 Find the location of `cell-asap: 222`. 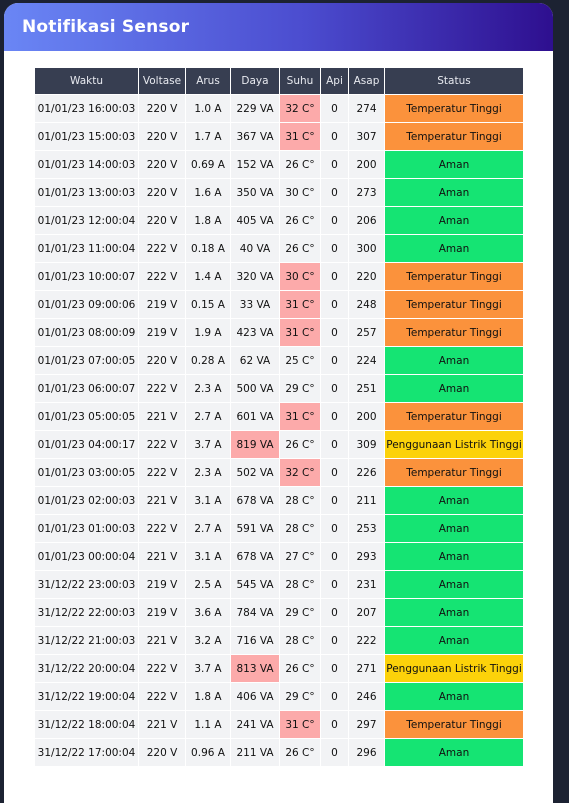

cell-asap: 222 is located at coordinates (366, 640).